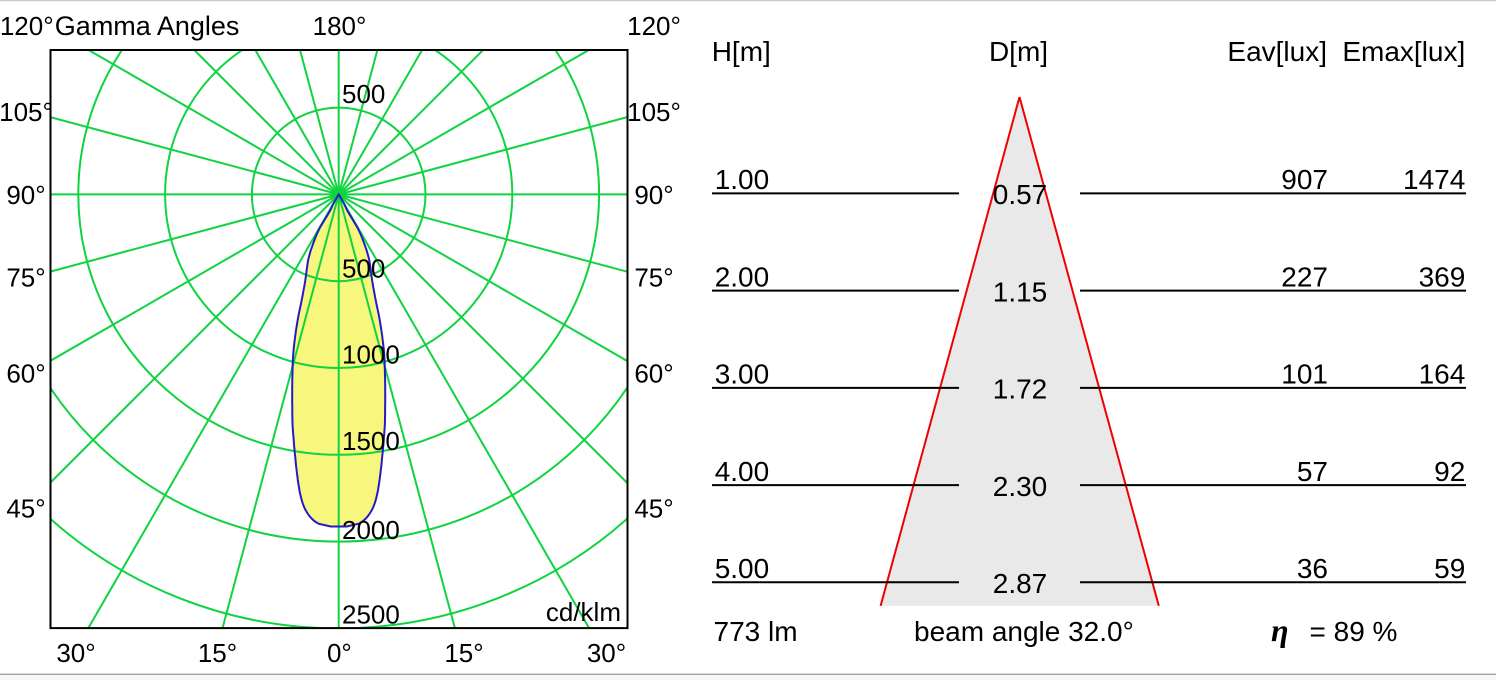 The height and width of the screenshot is (680, 1496). I want to click on svg-text: Emax[lux], so click(1403, 51).